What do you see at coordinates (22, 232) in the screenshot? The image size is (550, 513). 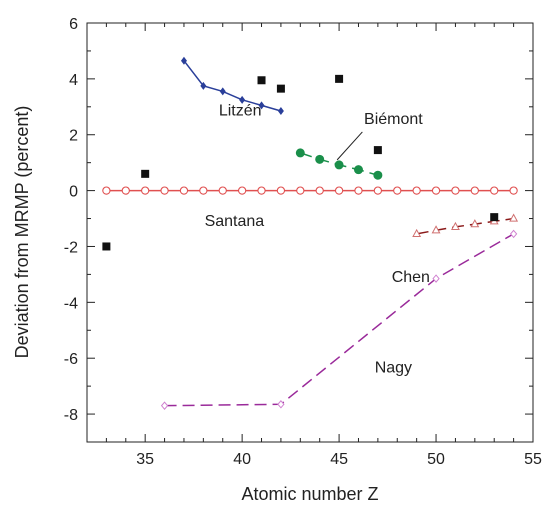 I see `y-axis-title: Deviation from MRMP (percent)` at bounding box center [22, 232].